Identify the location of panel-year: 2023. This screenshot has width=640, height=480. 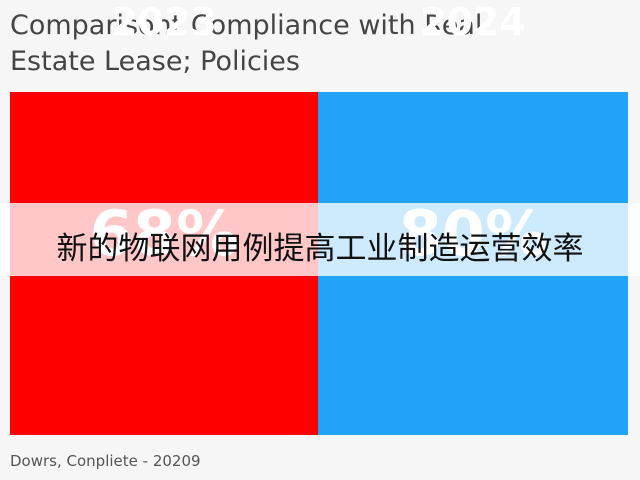
(164, 22).